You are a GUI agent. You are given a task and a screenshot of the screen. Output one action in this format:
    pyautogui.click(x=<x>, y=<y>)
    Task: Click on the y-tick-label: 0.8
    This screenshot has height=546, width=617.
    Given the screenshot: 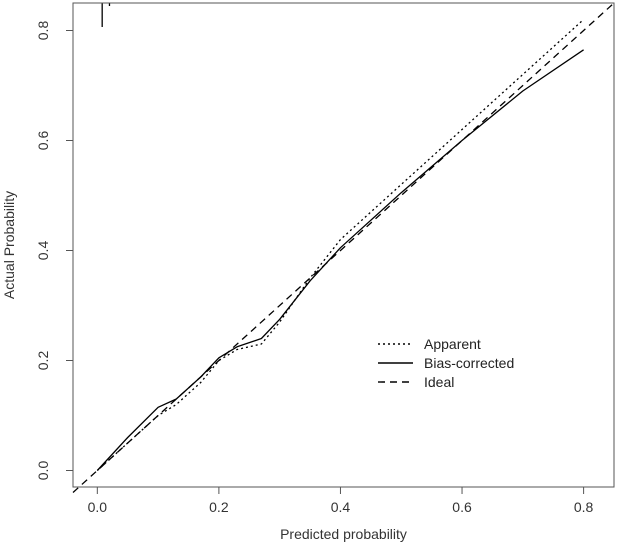 What is the action you would take?
    pyautogui.click(x=43, y=31)
    